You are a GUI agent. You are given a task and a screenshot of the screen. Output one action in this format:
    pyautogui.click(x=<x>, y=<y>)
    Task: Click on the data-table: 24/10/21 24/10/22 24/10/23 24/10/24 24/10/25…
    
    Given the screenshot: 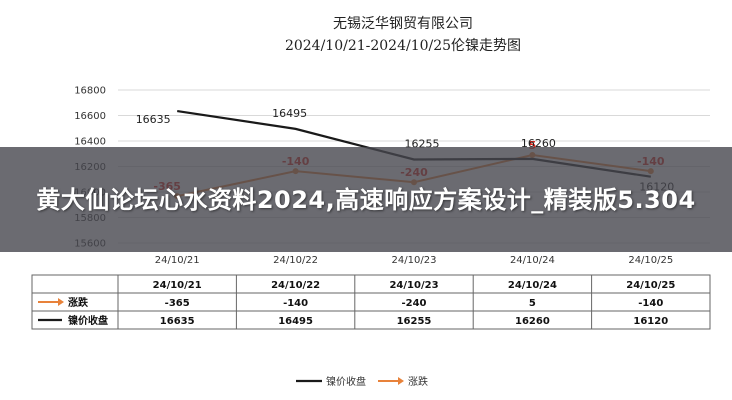 What is the action you would take?
    pyautogui.click(x=371, y=302)
    